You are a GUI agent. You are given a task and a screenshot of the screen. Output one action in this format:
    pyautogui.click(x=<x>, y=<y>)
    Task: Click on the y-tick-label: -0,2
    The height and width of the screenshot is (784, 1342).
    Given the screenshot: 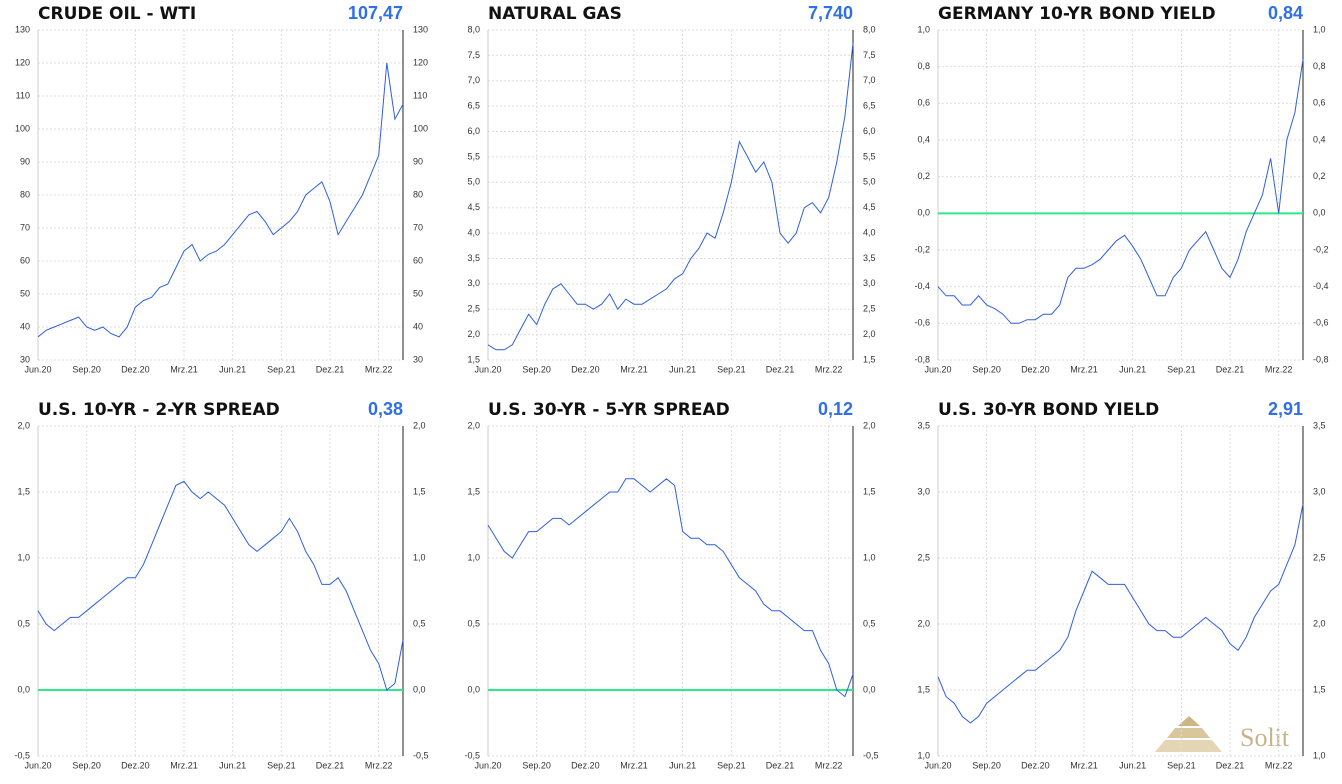 What is the action you would take?
    pyautogui.click(x=922, y=249)
    